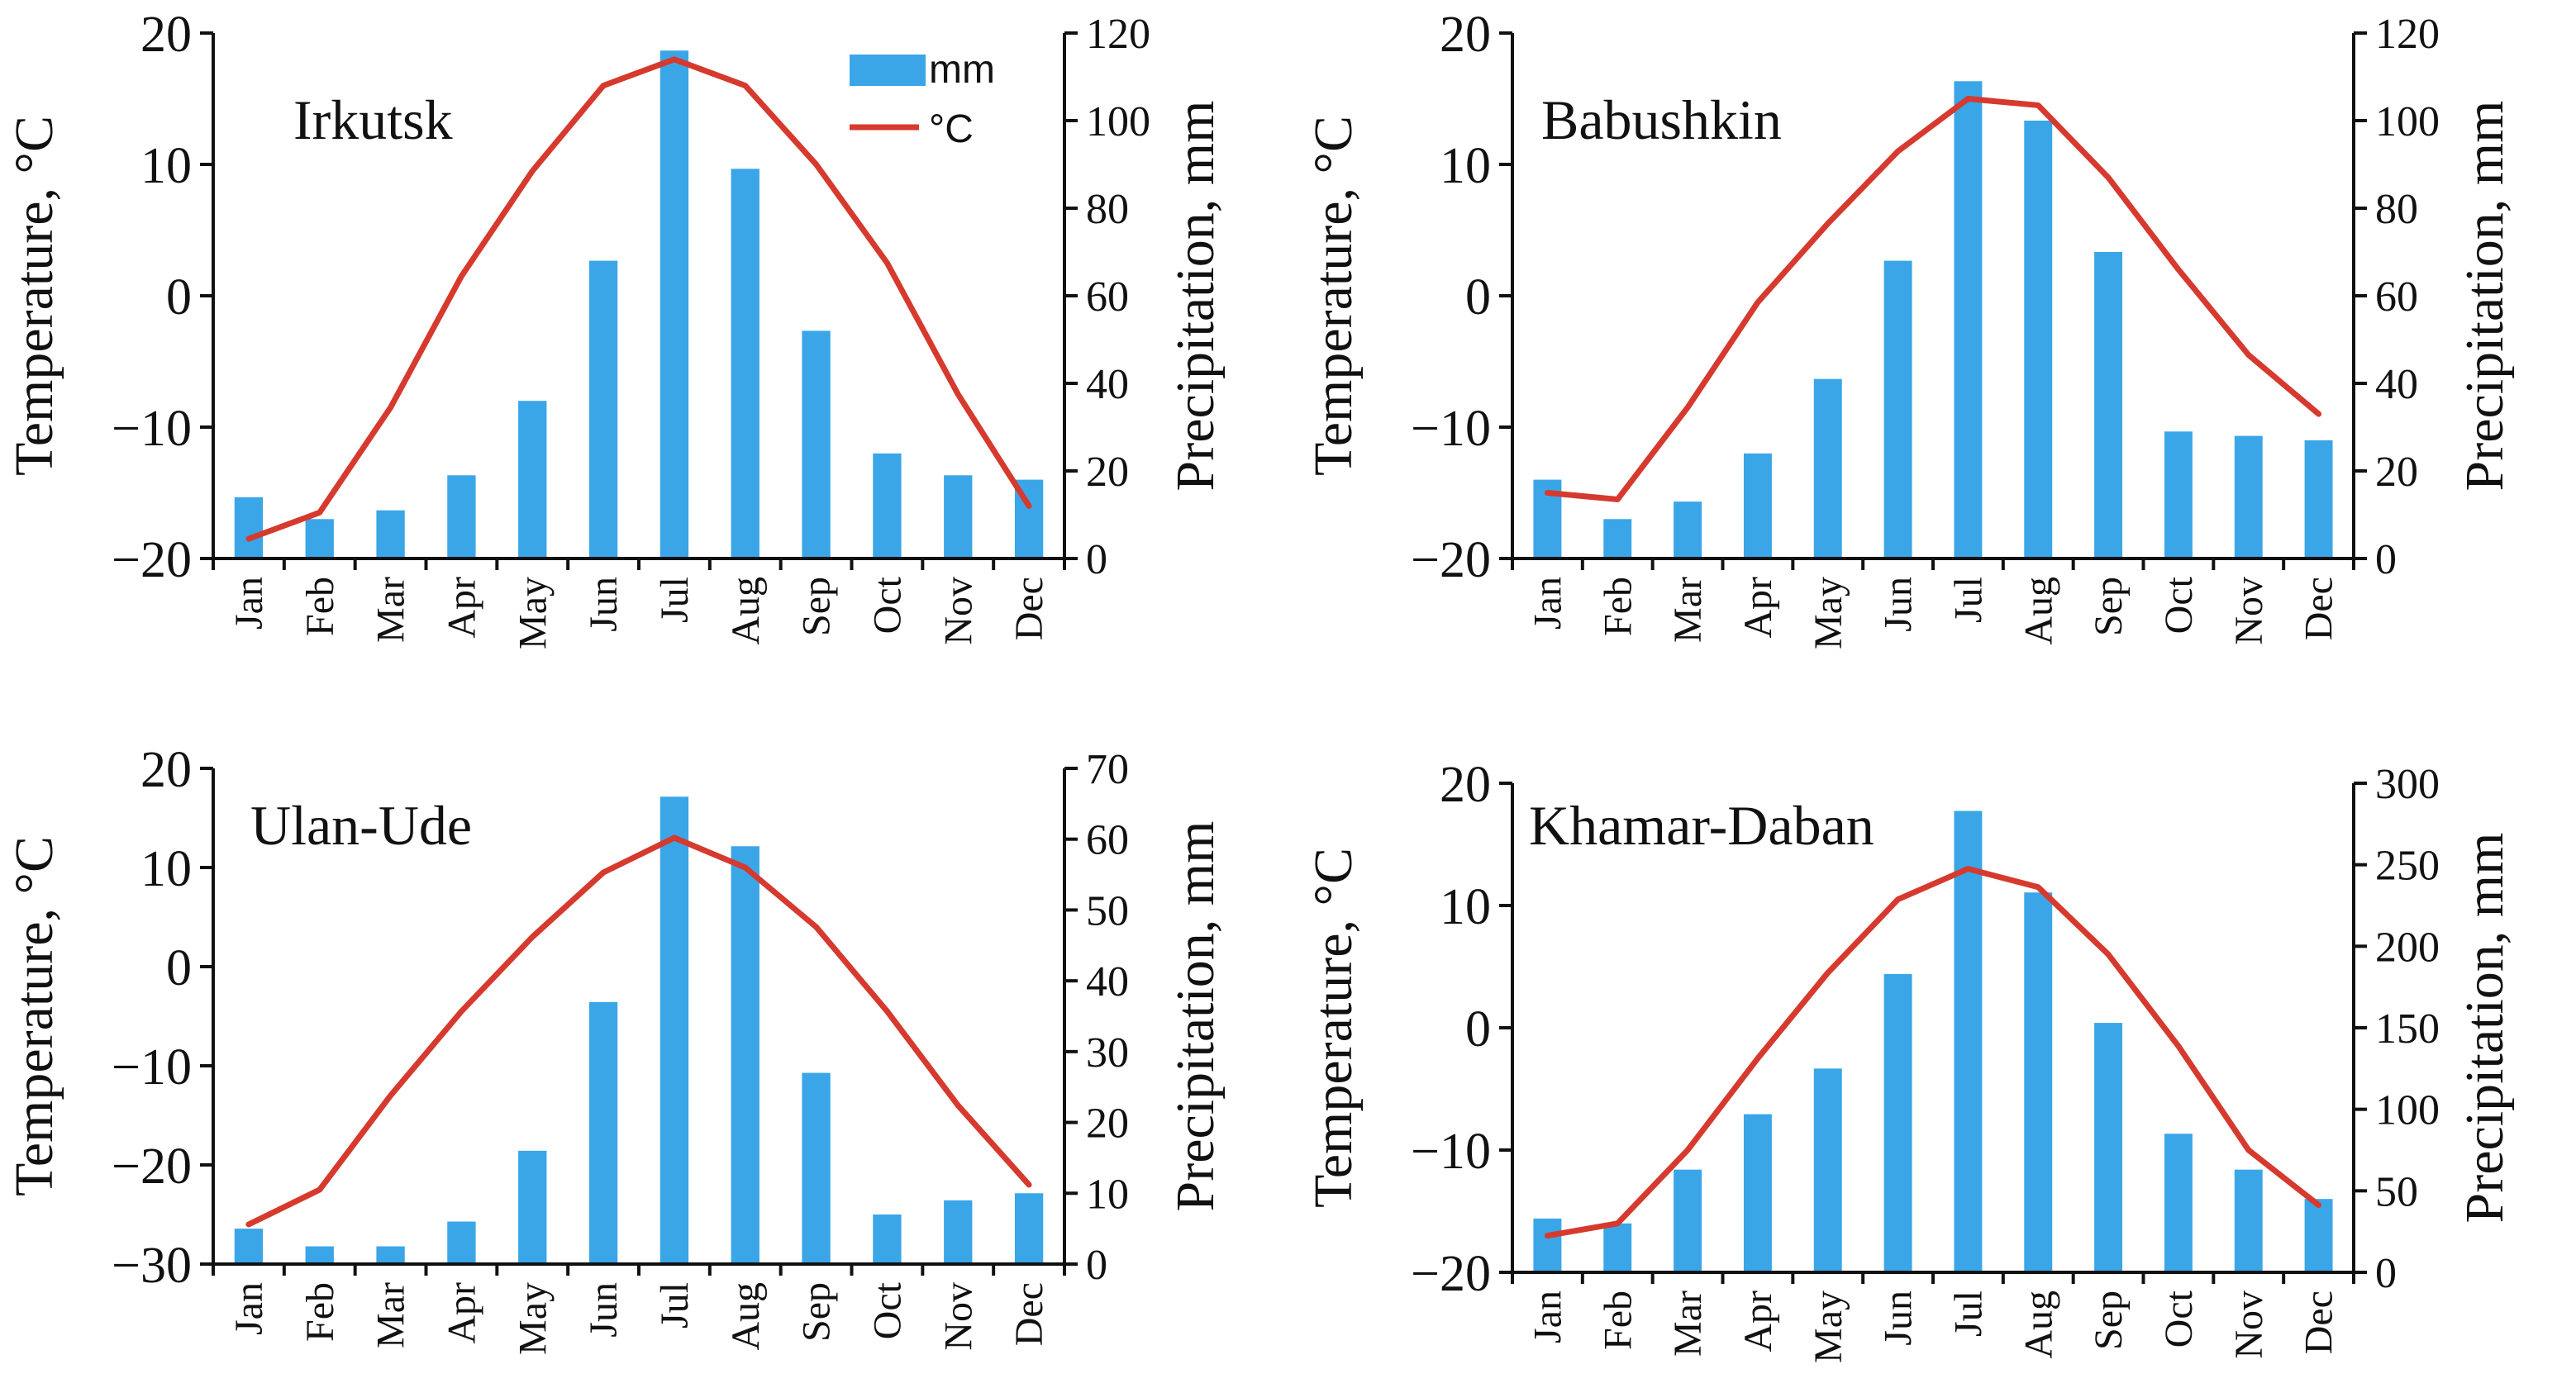 This screenshot has height=1388, width=2576. Describe the element at coordinates (962, 70) in the screenshot. I see `legend-bar-label: mm` at that location.